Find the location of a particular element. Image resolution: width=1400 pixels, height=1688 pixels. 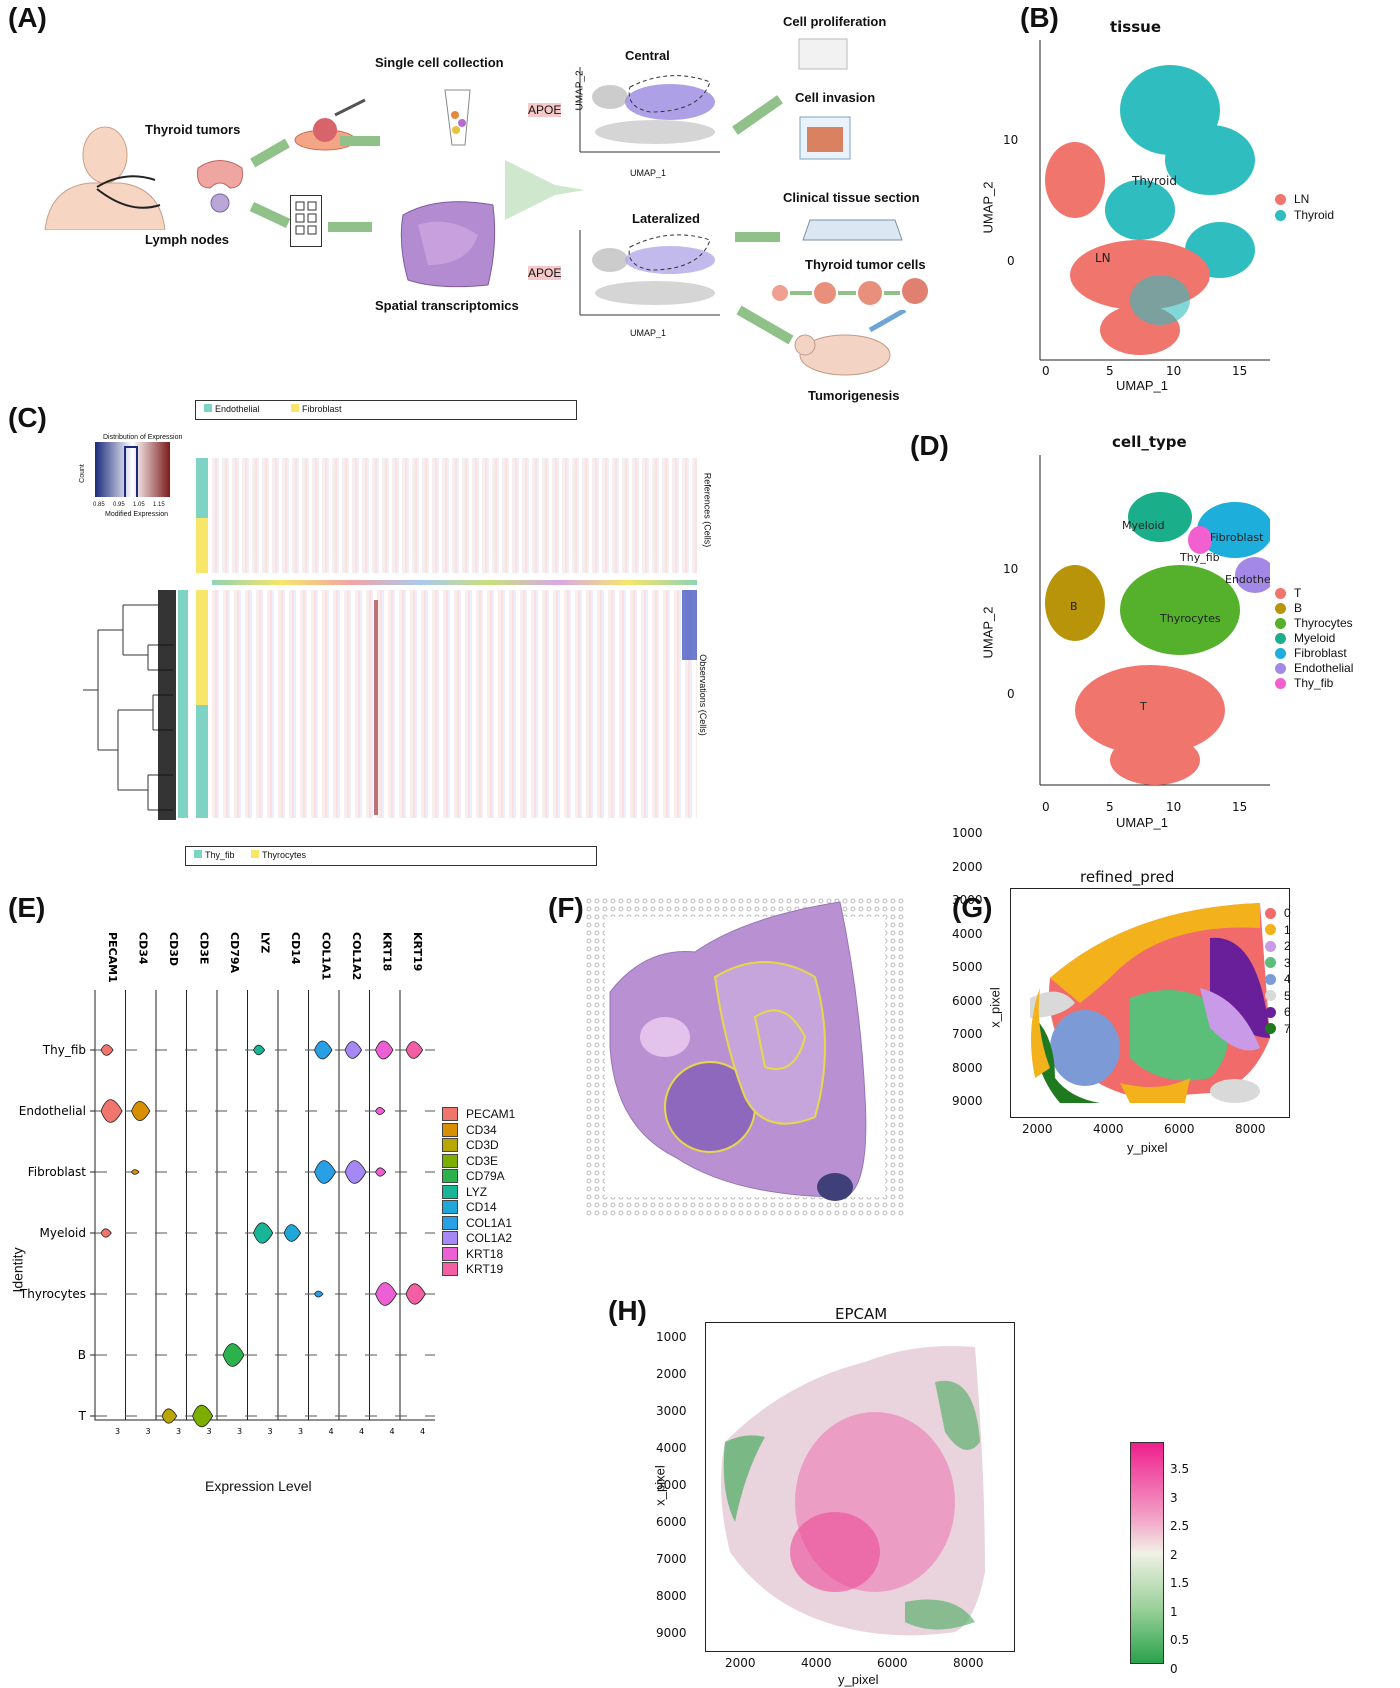

violin-krt18-endothelial is located at coordinates (380, 1111).